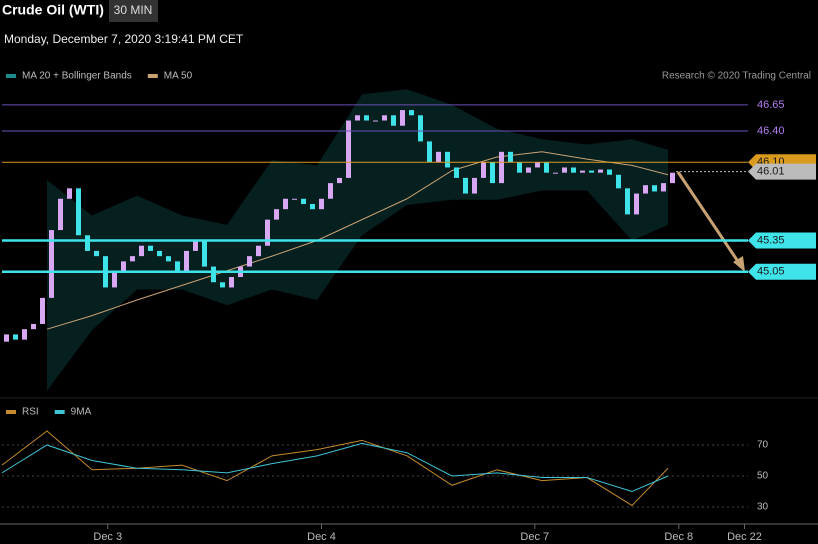 The height and width of the screenshot is (544, 818). What do you see at coordinates (771, 240) in the screenshot?
I see `level-label: 45.35` at bounding box center [771, 240].